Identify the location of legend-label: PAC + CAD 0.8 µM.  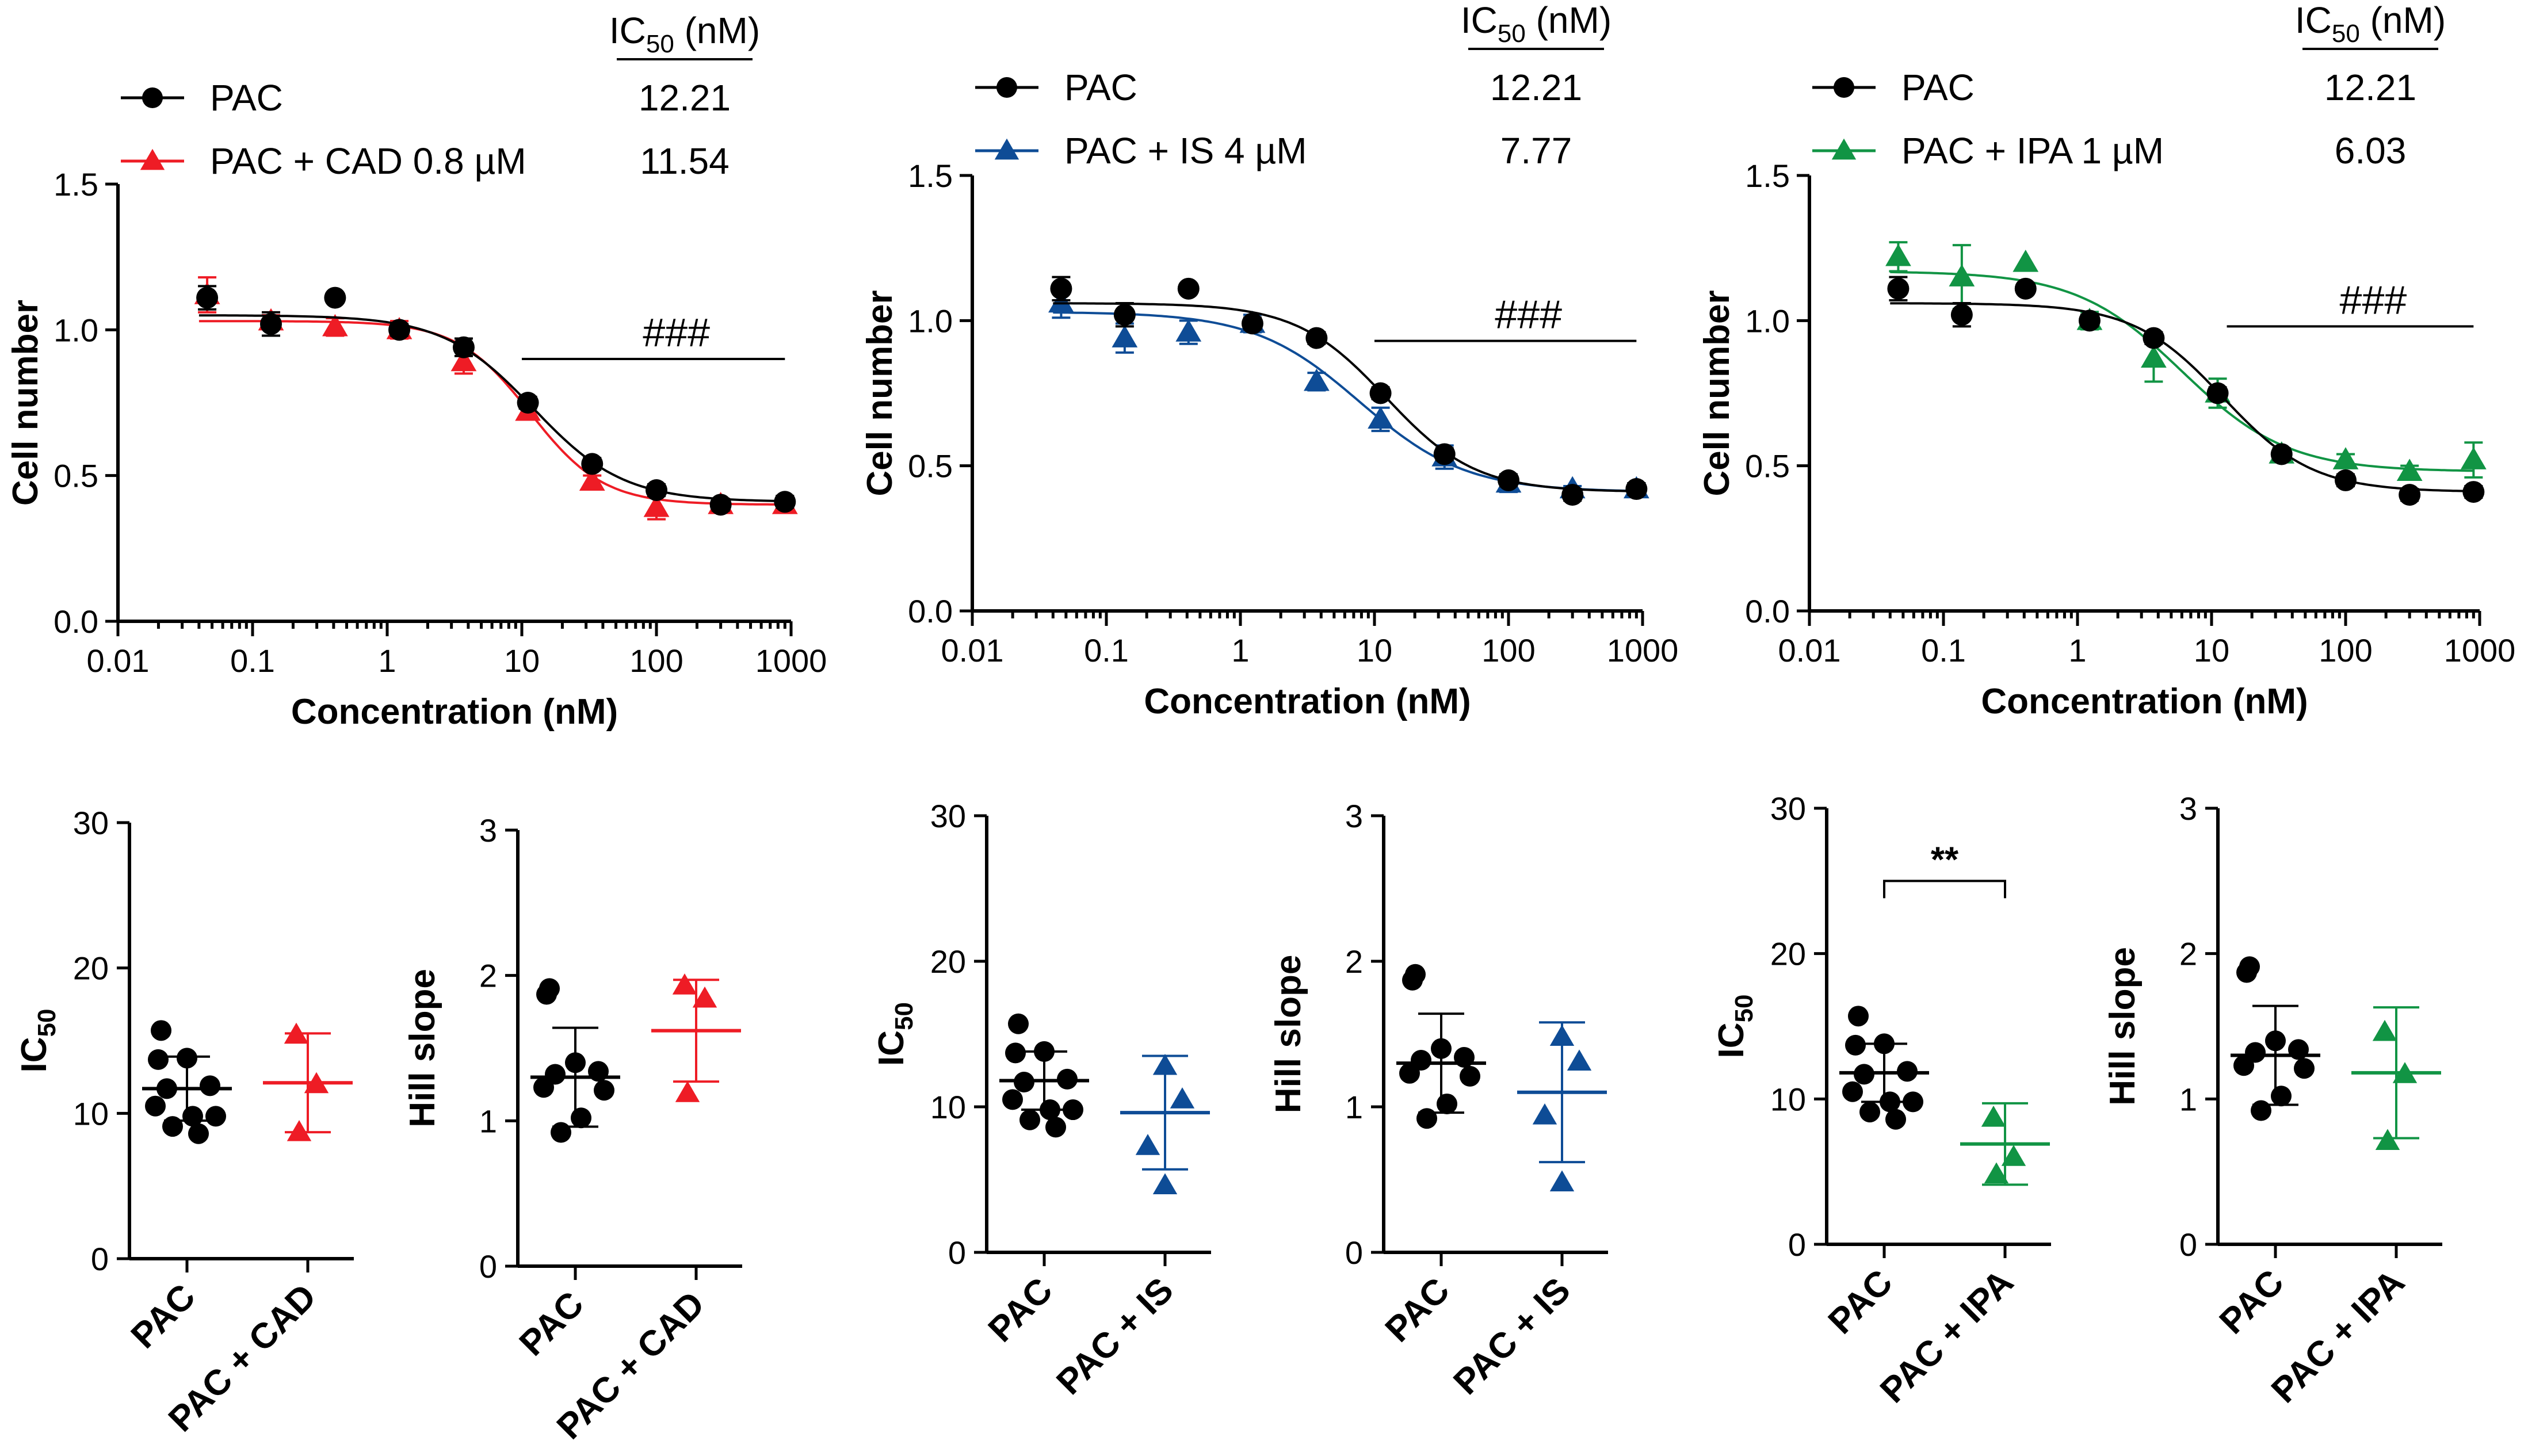
(368, 161).